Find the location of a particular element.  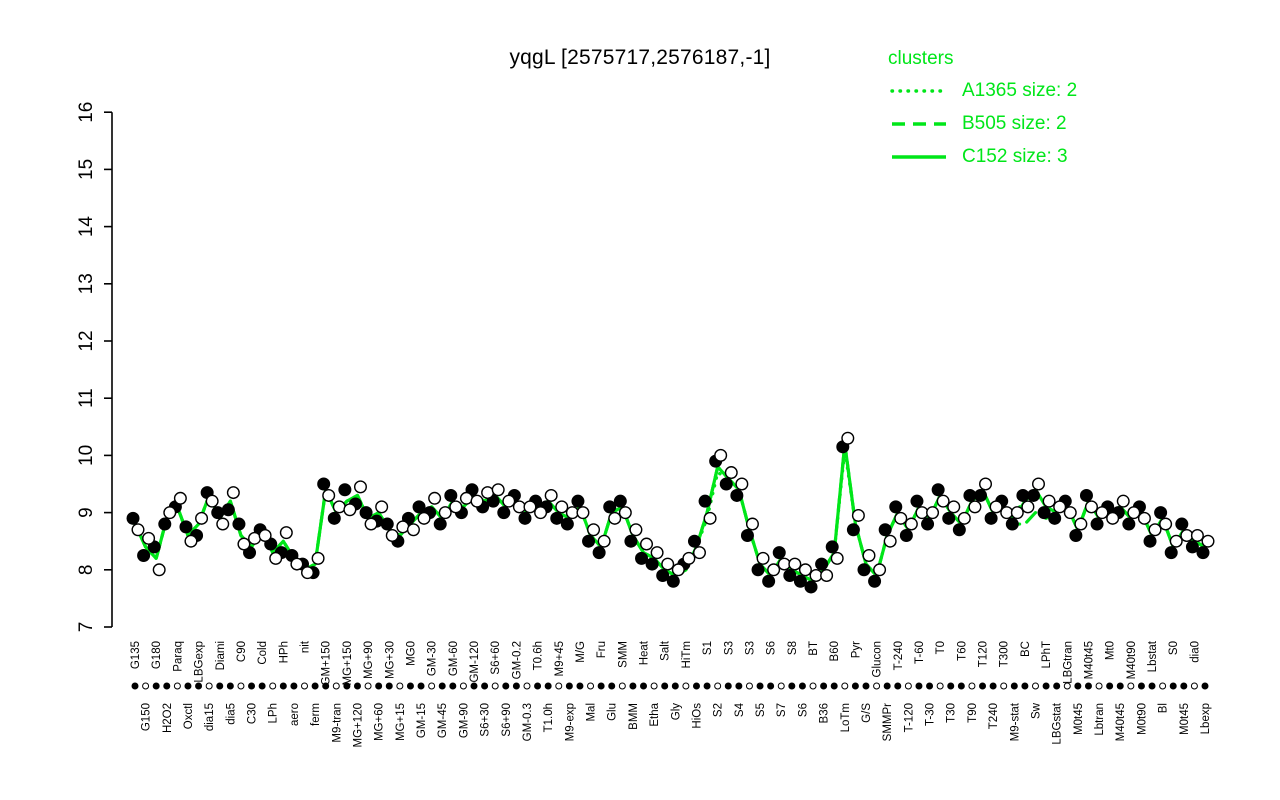

y-tick-label: 11 is located at coordinates (86, 398).